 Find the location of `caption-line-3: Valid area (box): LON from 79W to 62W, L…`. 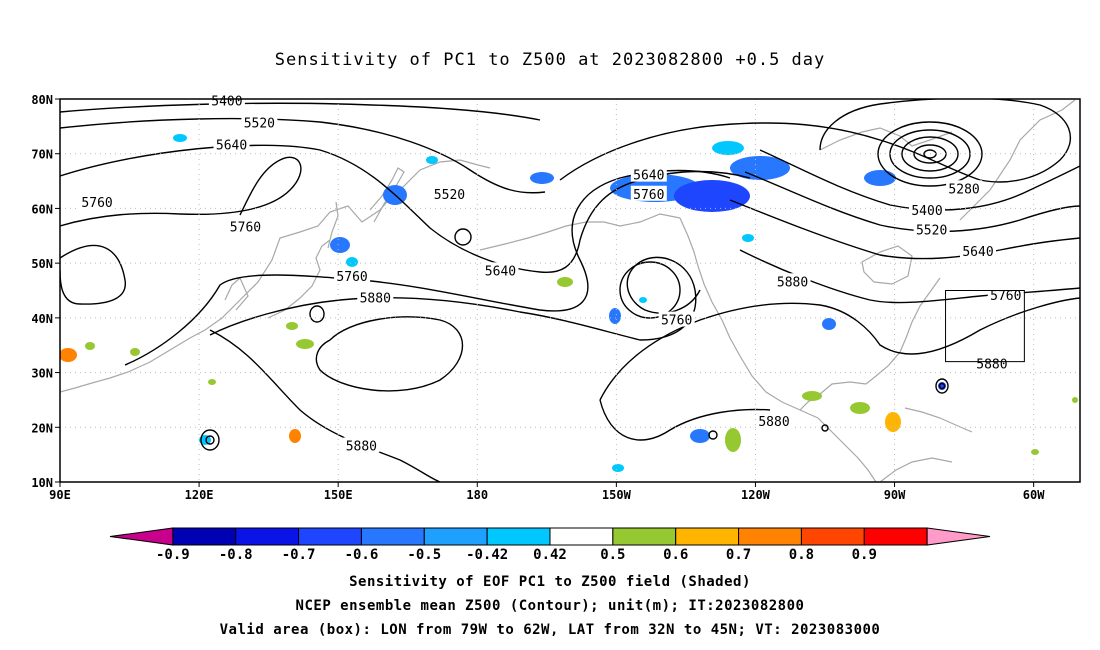

caption-line-3: Valid area (box): LON from 79W to 62W, L… is located at coordinates (550, 630).